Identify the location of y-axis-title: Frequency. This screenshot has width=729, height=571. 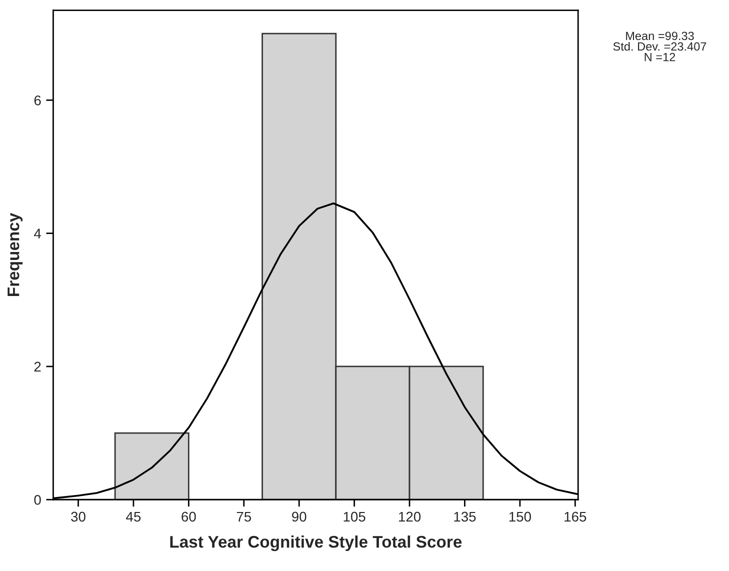
(15, 254).